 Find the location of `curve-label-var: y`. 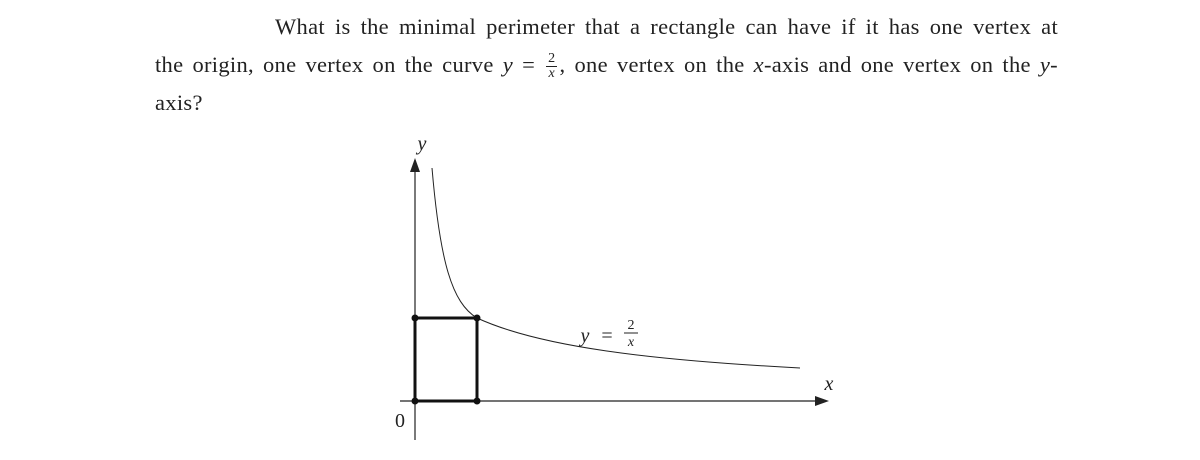

curve-label-var: y is located at coordinates (584, 336).